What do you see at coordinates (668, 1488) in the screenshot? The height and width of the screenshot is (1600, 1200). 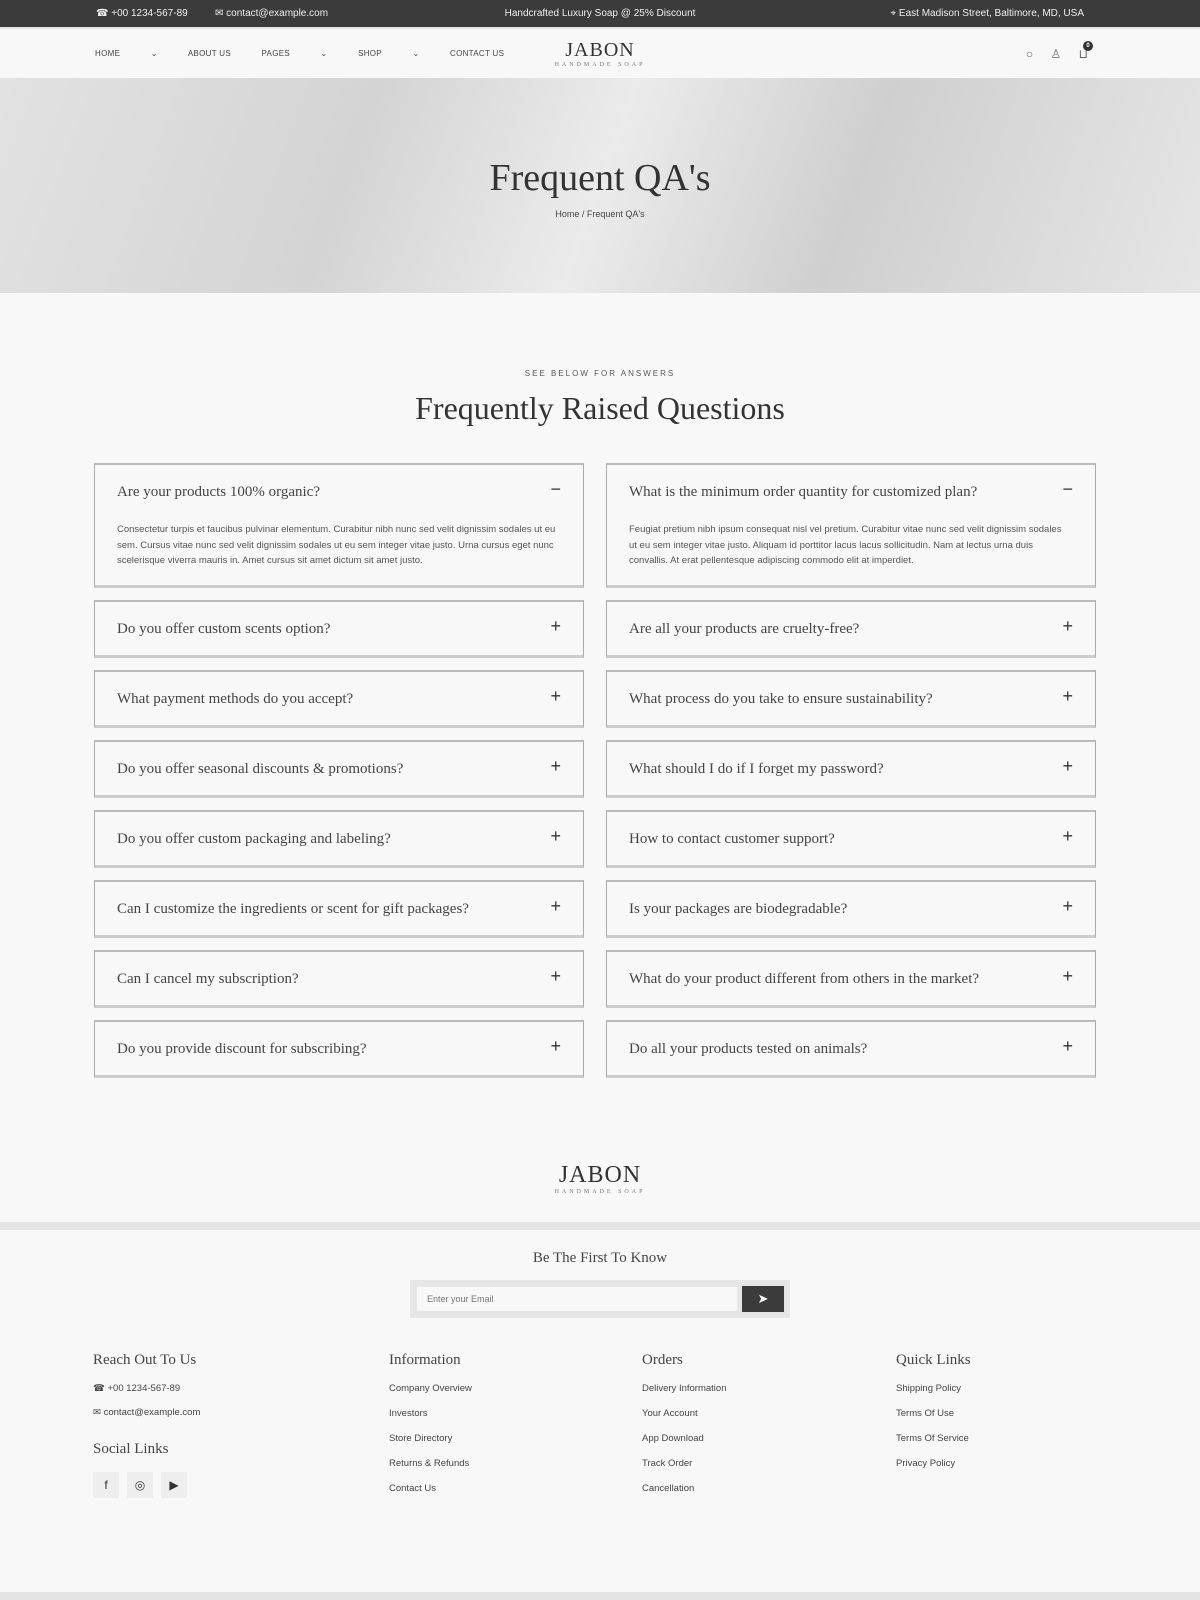 I see `footer-link: Cancellation` at bounding box center [668, 1488].